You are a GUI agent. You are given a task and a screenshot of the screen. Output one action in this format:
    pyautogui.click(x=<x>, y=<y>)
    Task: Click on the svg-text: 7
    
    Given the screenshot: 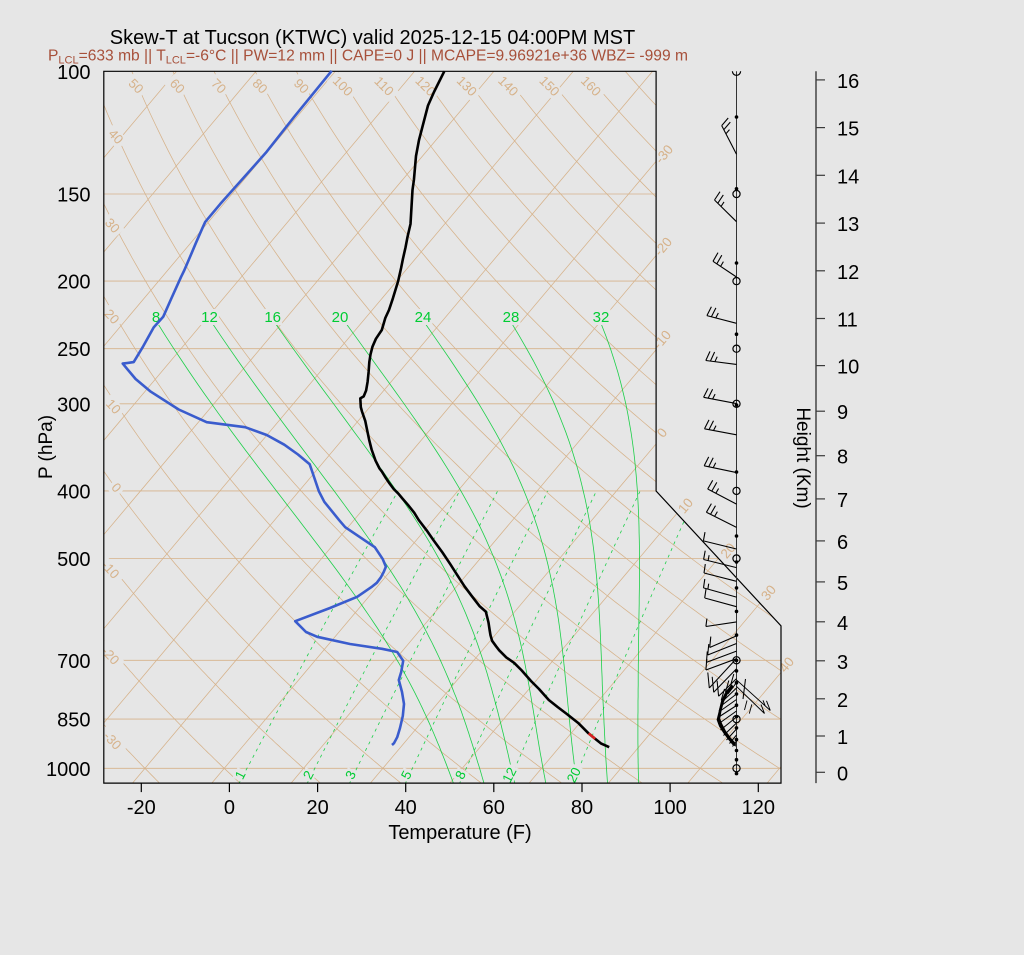 What is the action you would take?
    pyautogui.click(x=842, y=501)
    